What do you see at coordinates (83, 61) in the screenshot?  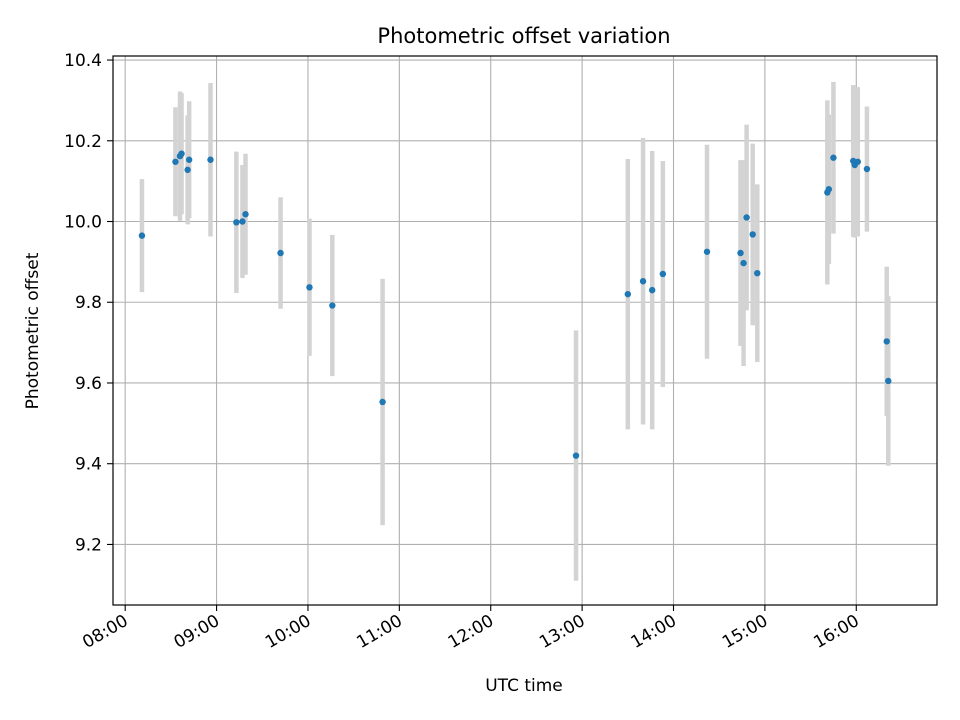 I see `y-tick-label: 10.4` at bounding box center [83, 61].